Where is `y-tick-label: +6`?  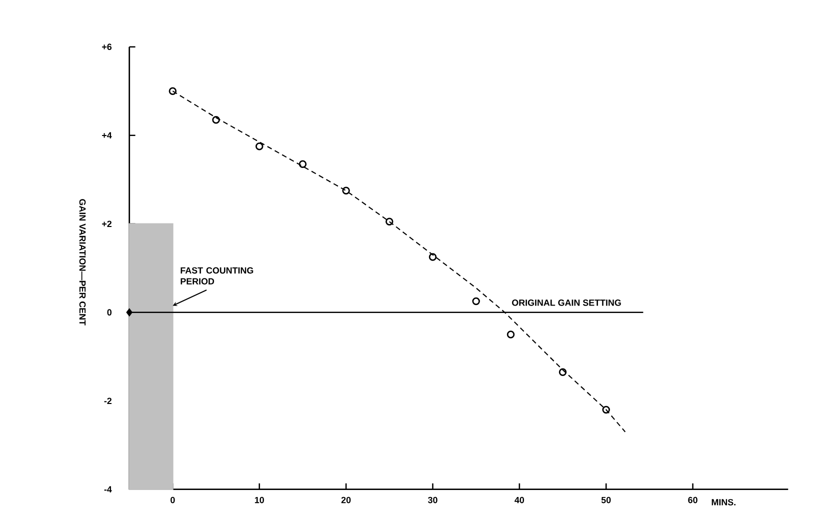
y-tick-label: +6 is located at coordinates (107, 47).